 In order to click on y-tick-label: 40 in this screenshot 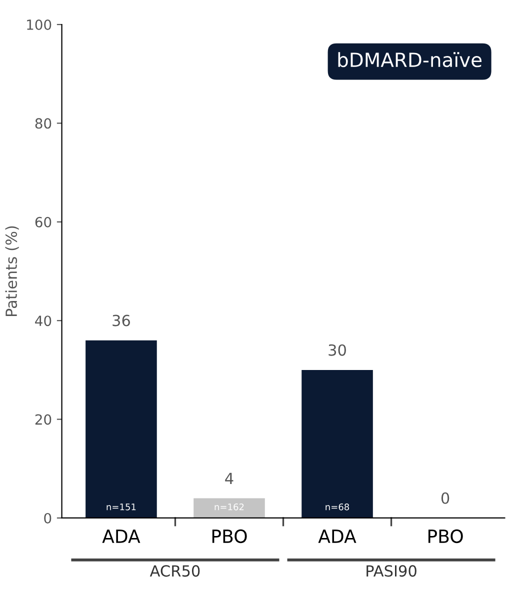, I will do `click(43, 321)`.